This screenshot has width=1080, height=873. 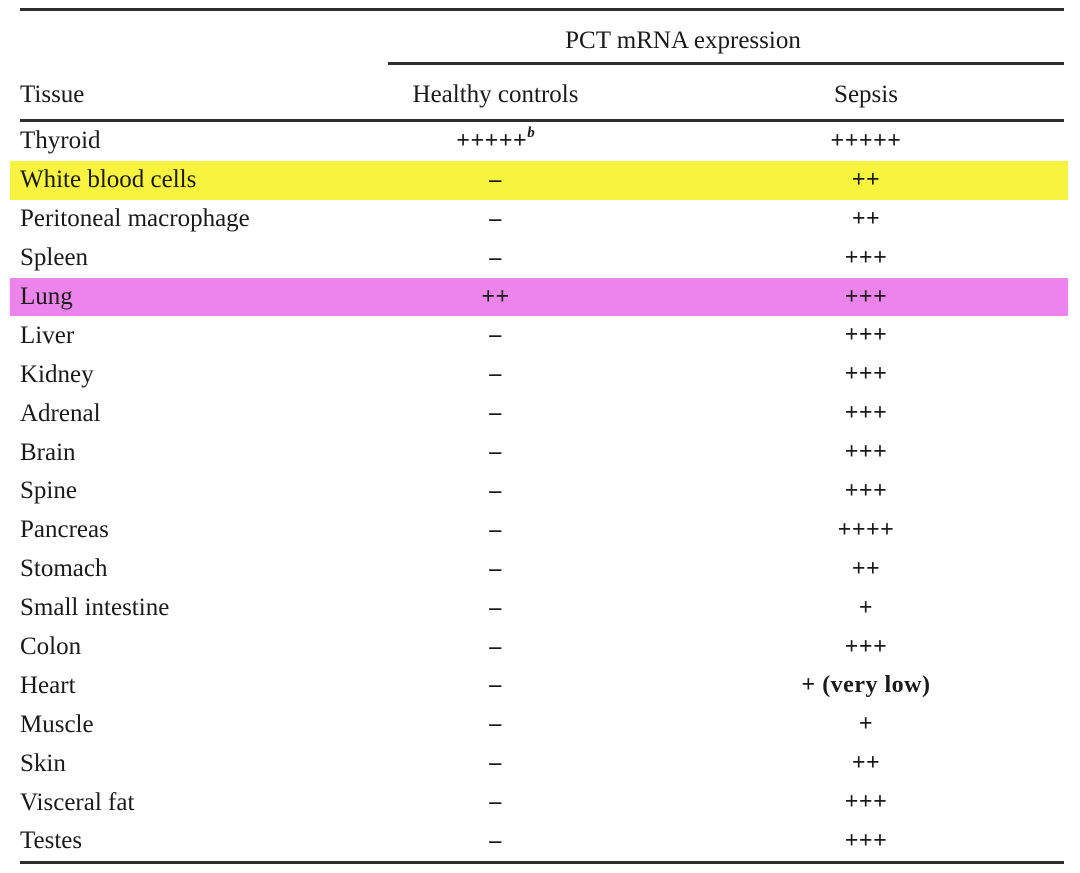 What do you see at coordinates (64, 530) in the screenshot?
I see `tissue-cell: Pancreas` at bounding box center [64, 530].